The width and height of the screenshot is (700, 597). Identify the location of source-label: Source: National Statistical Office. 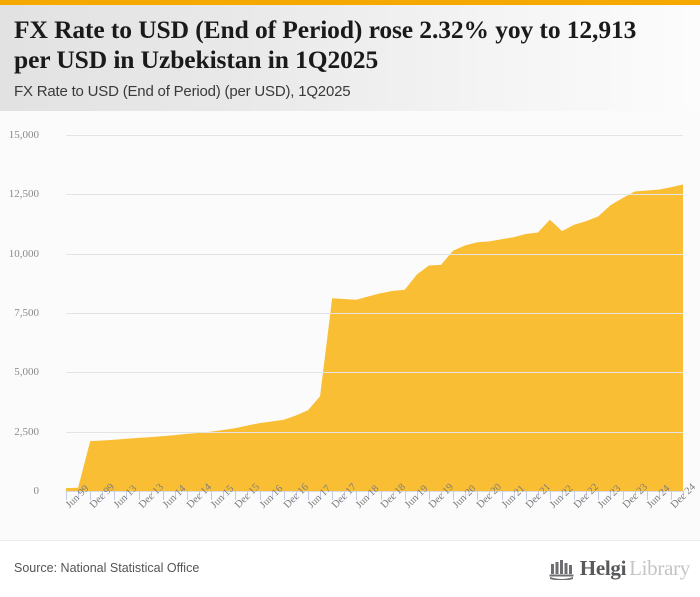
(107, 568).